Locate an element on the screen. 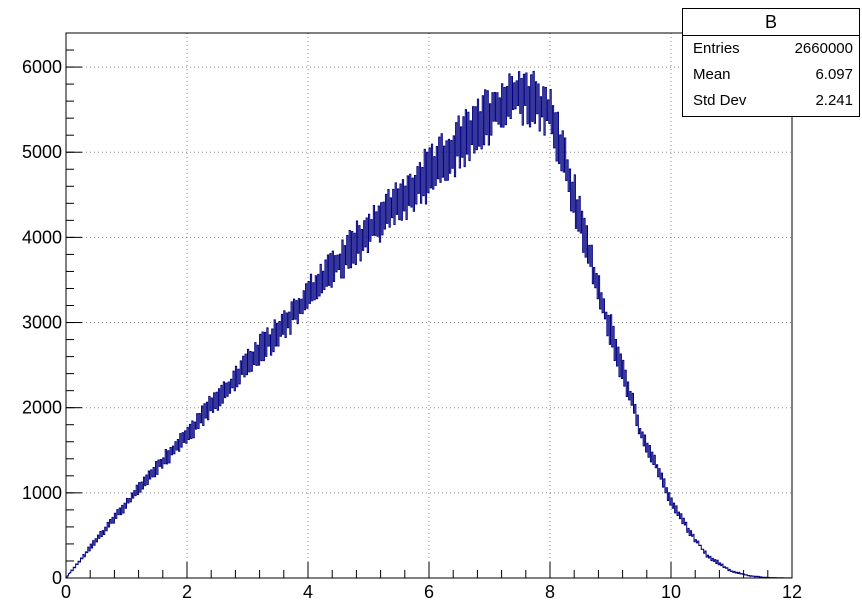 Image resolution: width=862 pixels, height=602 pixels. y-tick-label: 4000 is located at coordinates (42, 237).